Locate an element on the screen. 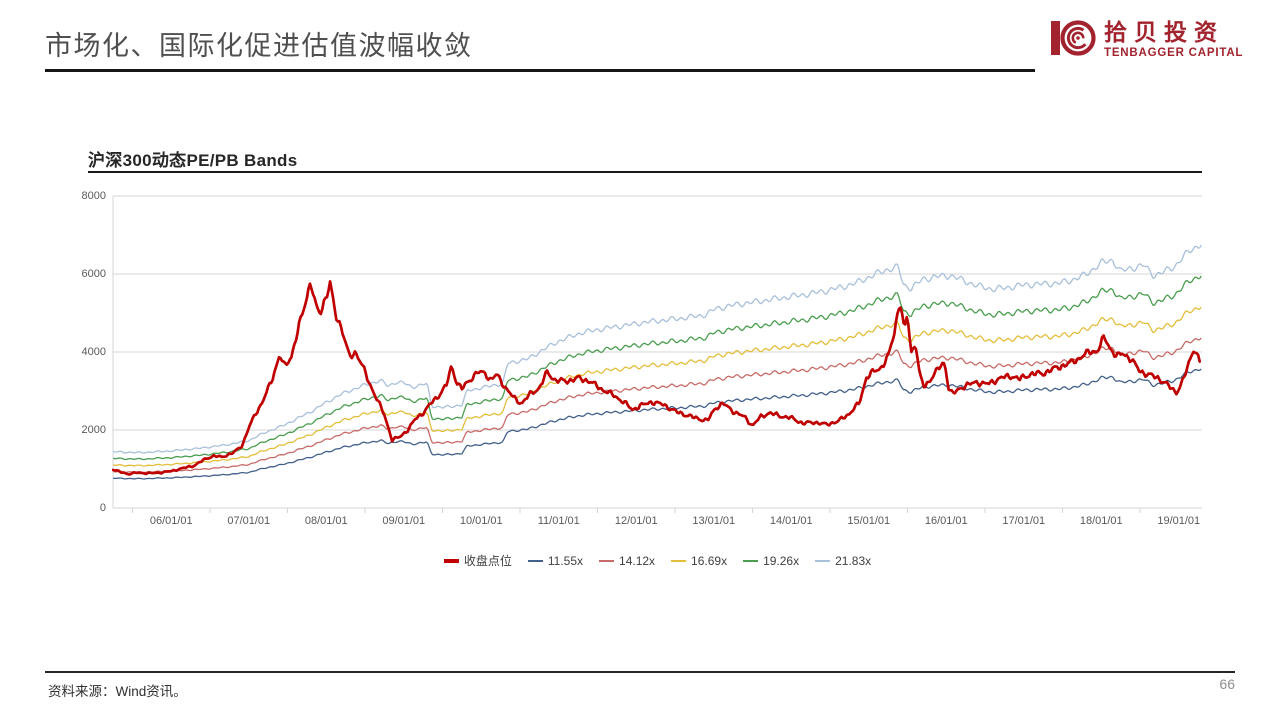 This screenshot has height=716, width=1280. title-underline is located at coordinates (540, 70).